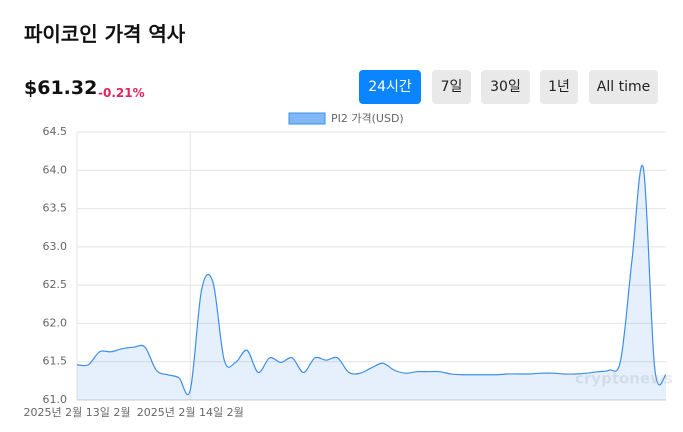  Describe the element at coordinates (121, 93) in the screenshot. I see `price-change: -0.21%` at that location.